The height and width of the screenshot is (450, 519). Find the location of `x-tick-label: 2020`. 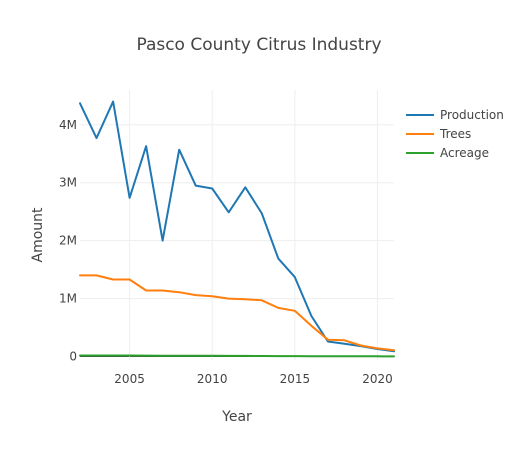

x-tick-label: 2020 is located at coordinates (377, 379).